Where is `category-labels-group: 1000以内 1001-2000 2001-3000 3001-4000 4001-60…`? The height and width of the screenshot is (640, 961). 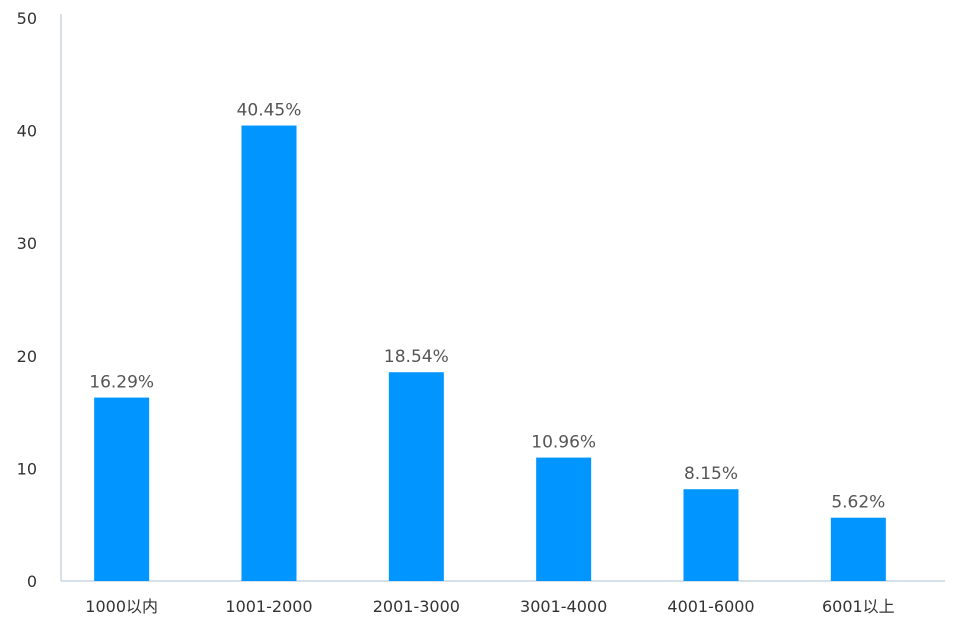
category-labels-group: 1000以内 1001-2000 2001-3000 3001-4000 4001-60… is located at coordinates (489, 606).